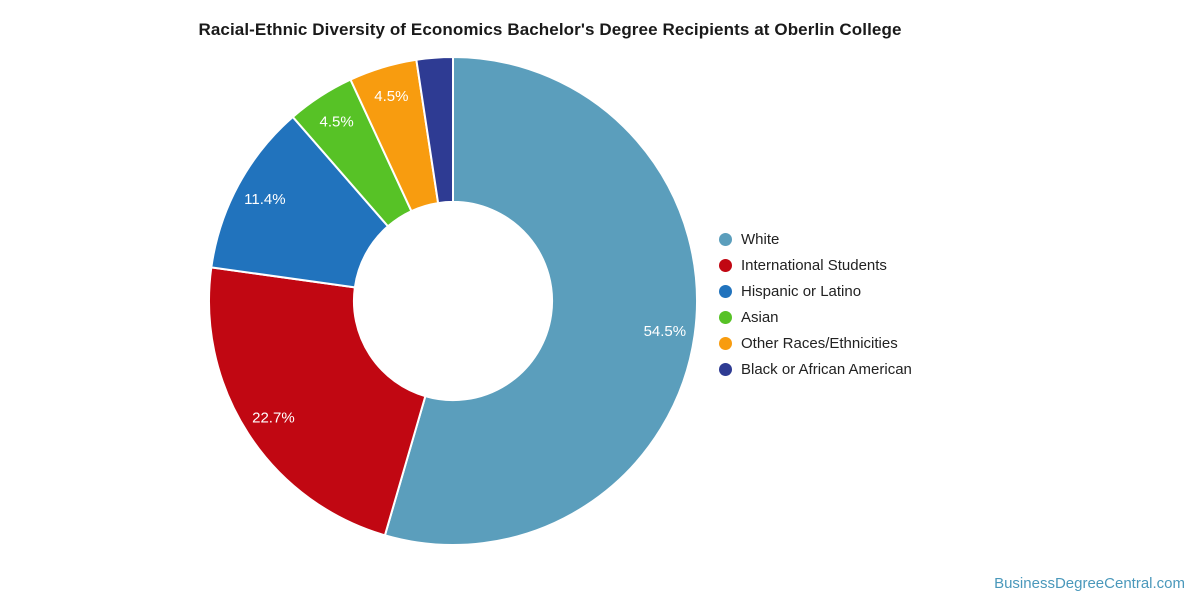 The width and height of the screenshot is (1200, 600). Describe the element at coordinates (434, 130) in the screenshot. I see `pie-slice-black-or-african-american` at that location.